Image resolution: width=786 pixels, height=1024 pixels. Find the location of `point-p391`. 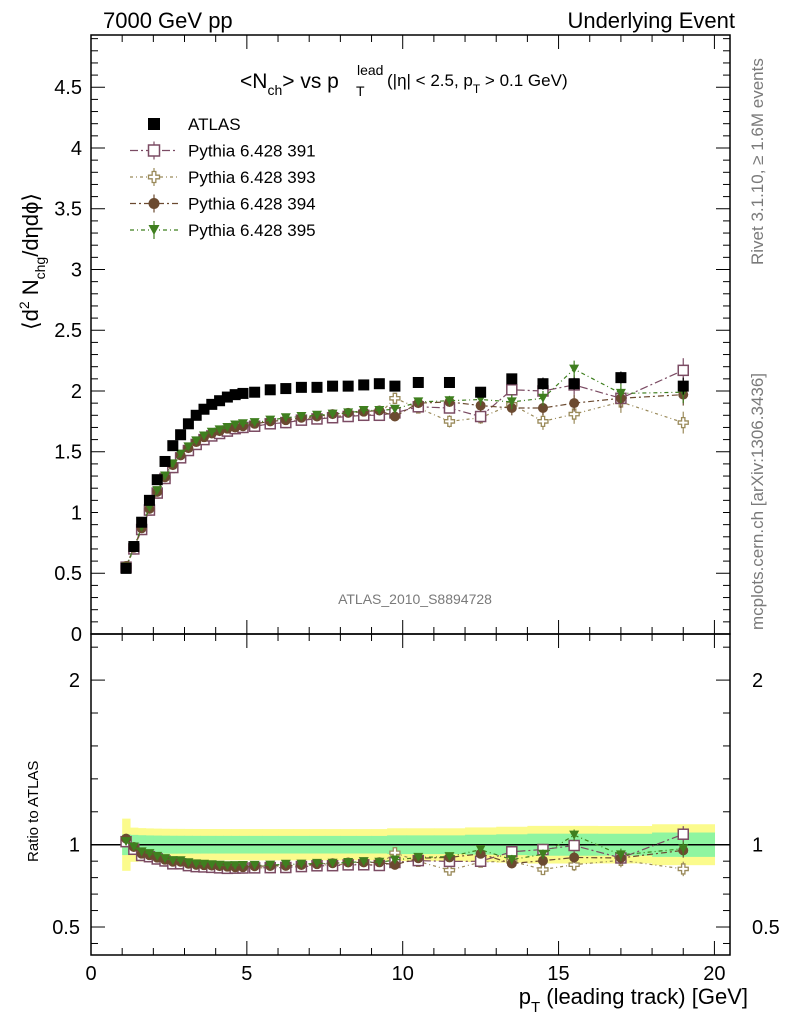

point-p391 is located at coordinates (480, 416).